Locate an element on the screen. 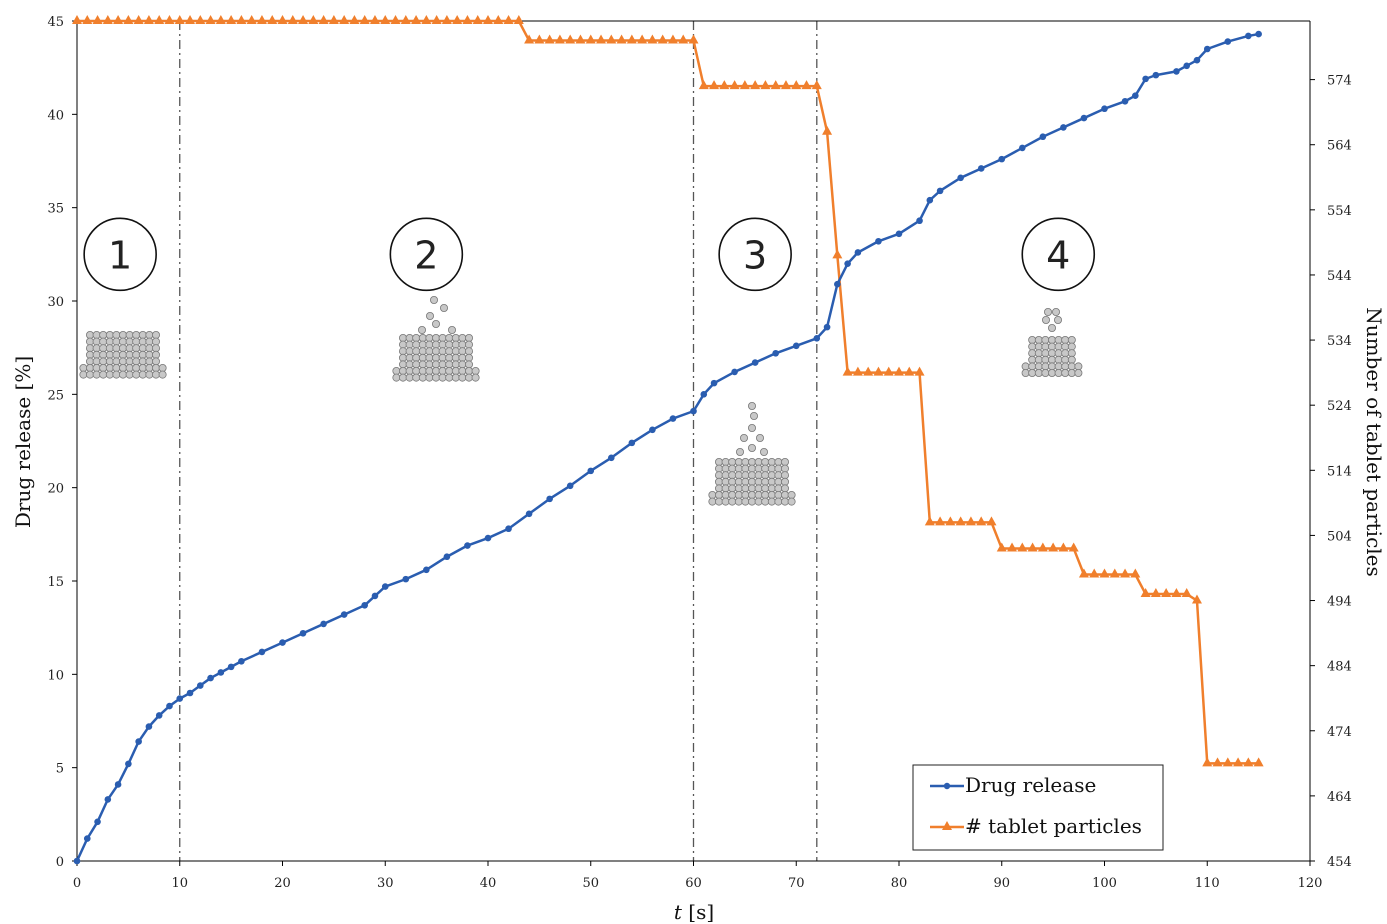 This screenshot has width=1387, height=924. legend-particles-label: # tablet particles is located at coordinates (1053, 826).